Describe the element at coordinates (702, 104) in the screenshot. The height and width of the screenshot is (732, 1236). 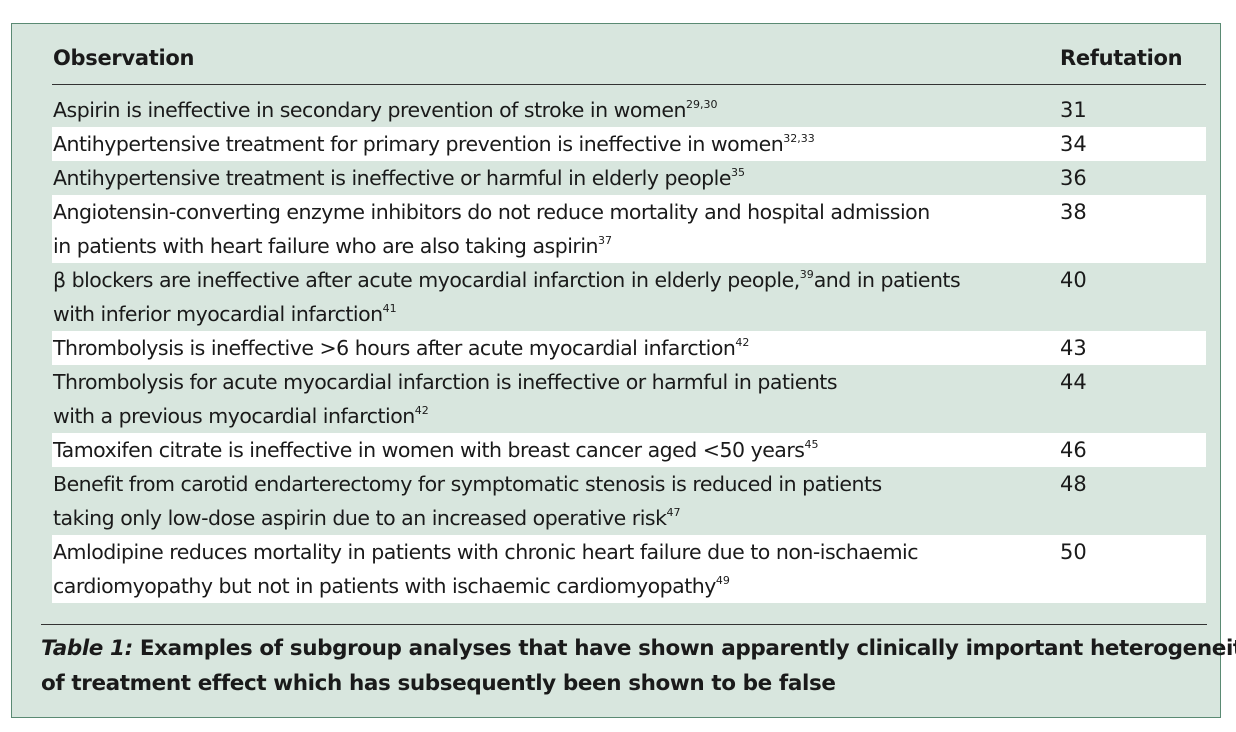
I see `citation-sup: 29,30` at that location.